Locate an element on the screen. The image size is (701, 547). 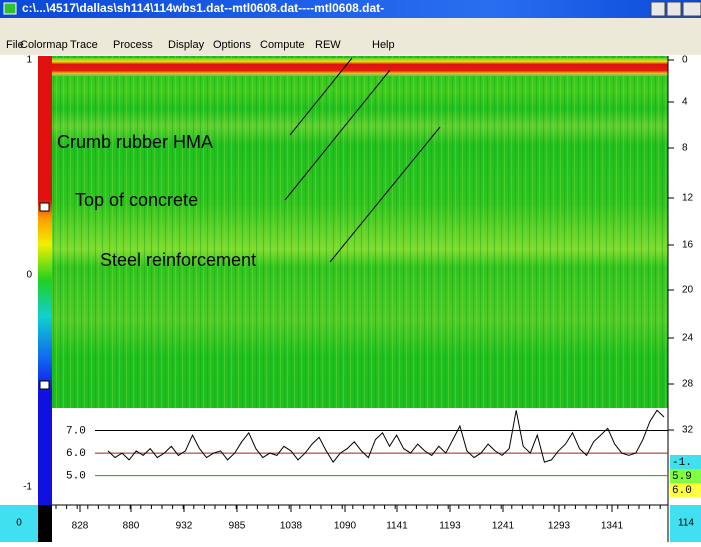
color-bar is located at coordinates (45, 280).